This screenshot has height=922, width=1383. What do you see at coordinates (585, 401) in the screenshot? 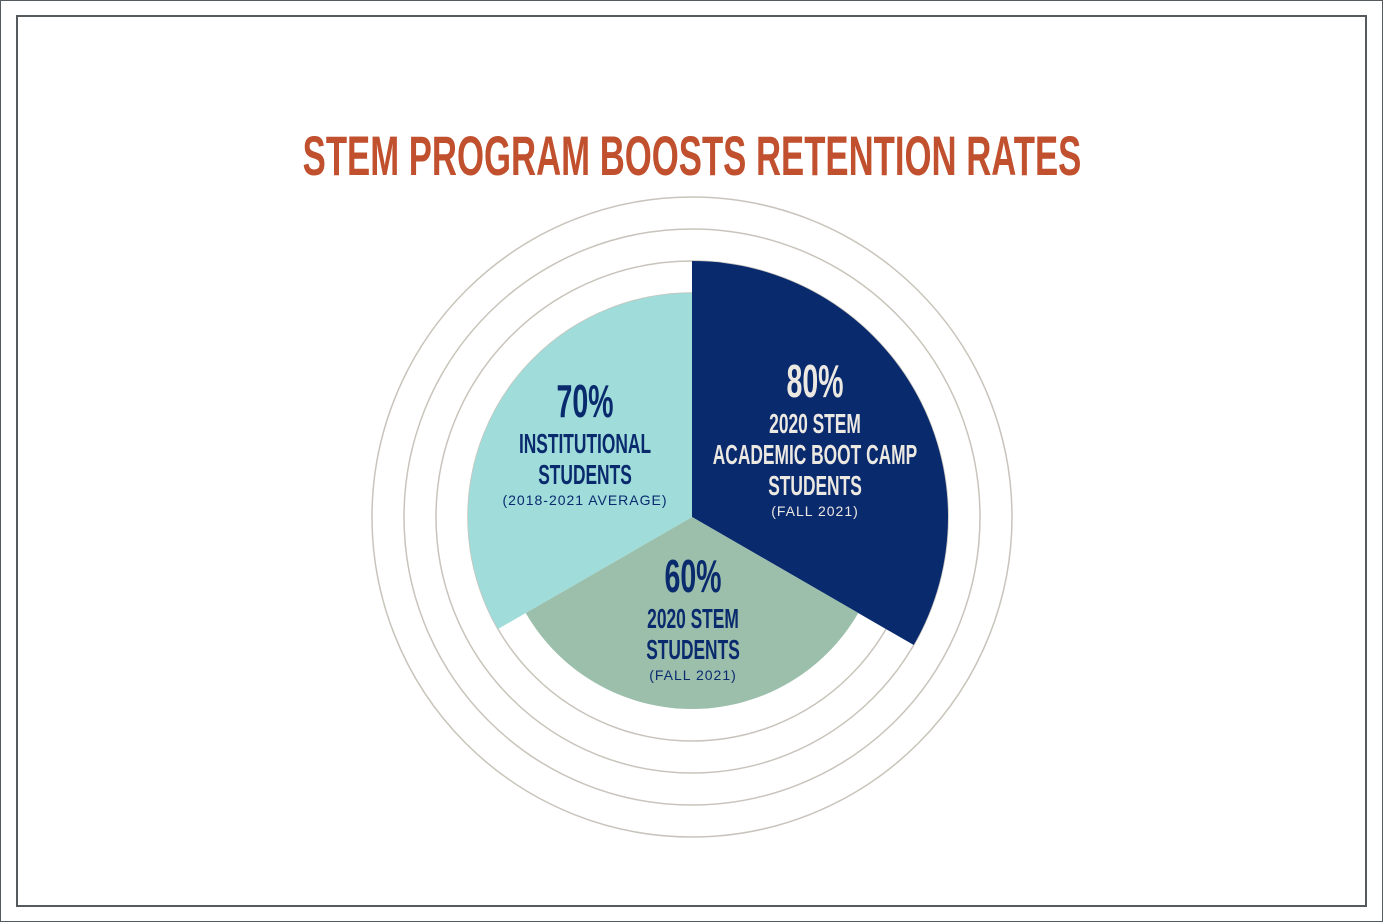
I see `slice-value-label: 70%` at bounding box center [585, 401].